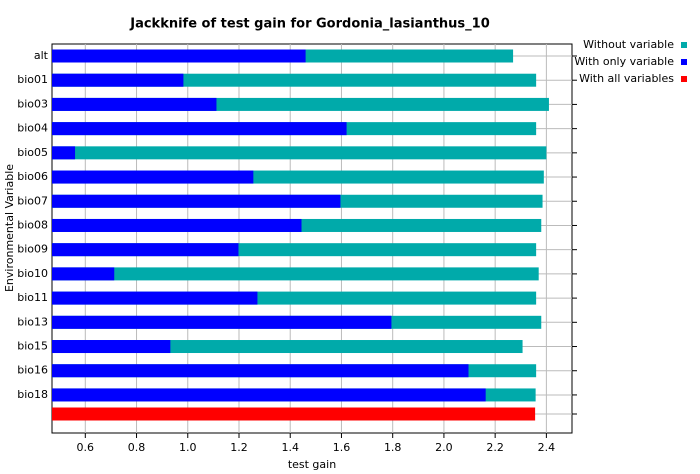  I want to click on x-tick-label: 1.4, so click(290, 447).